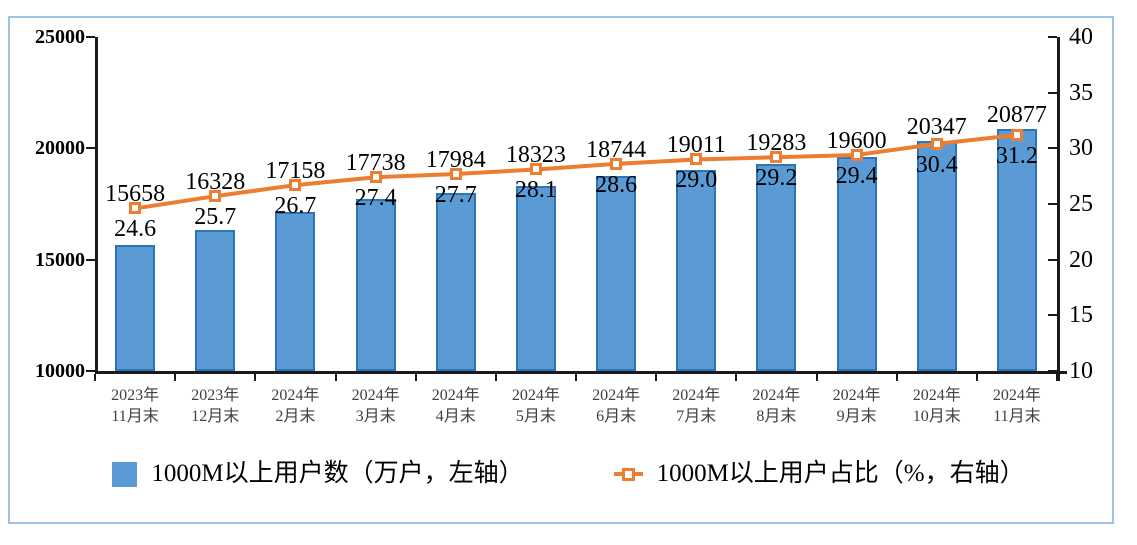  Describe the element at coordinates (1081, 315) in the screenshot. I see `right-axis-tick-label: 15` at that location.